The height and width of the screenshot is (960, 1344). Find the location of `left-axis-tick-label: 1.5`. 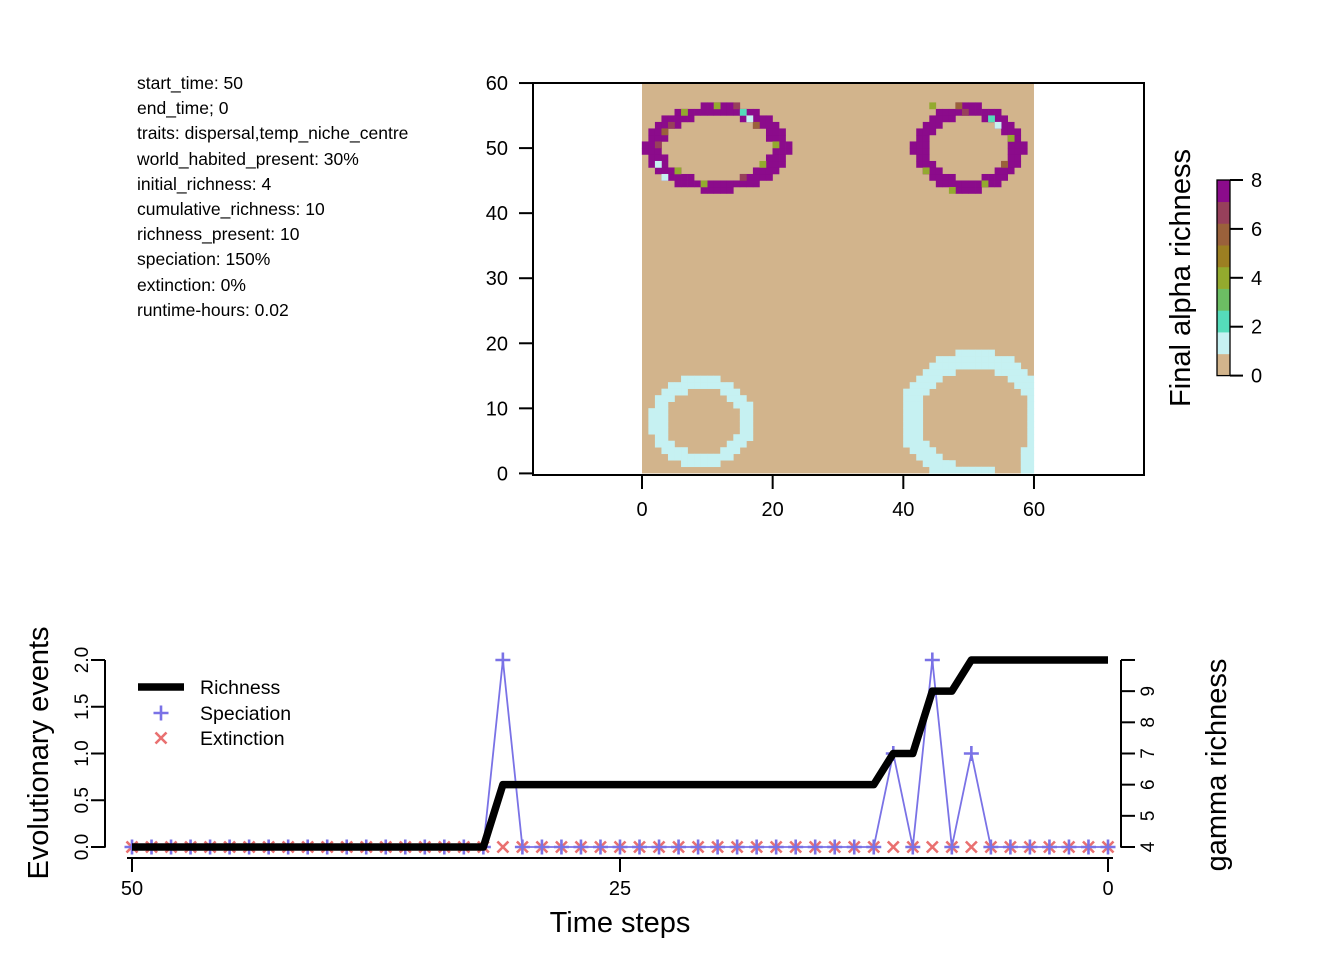

left-axis-tick-label: 1.5 is located at coordinates (82, 707).